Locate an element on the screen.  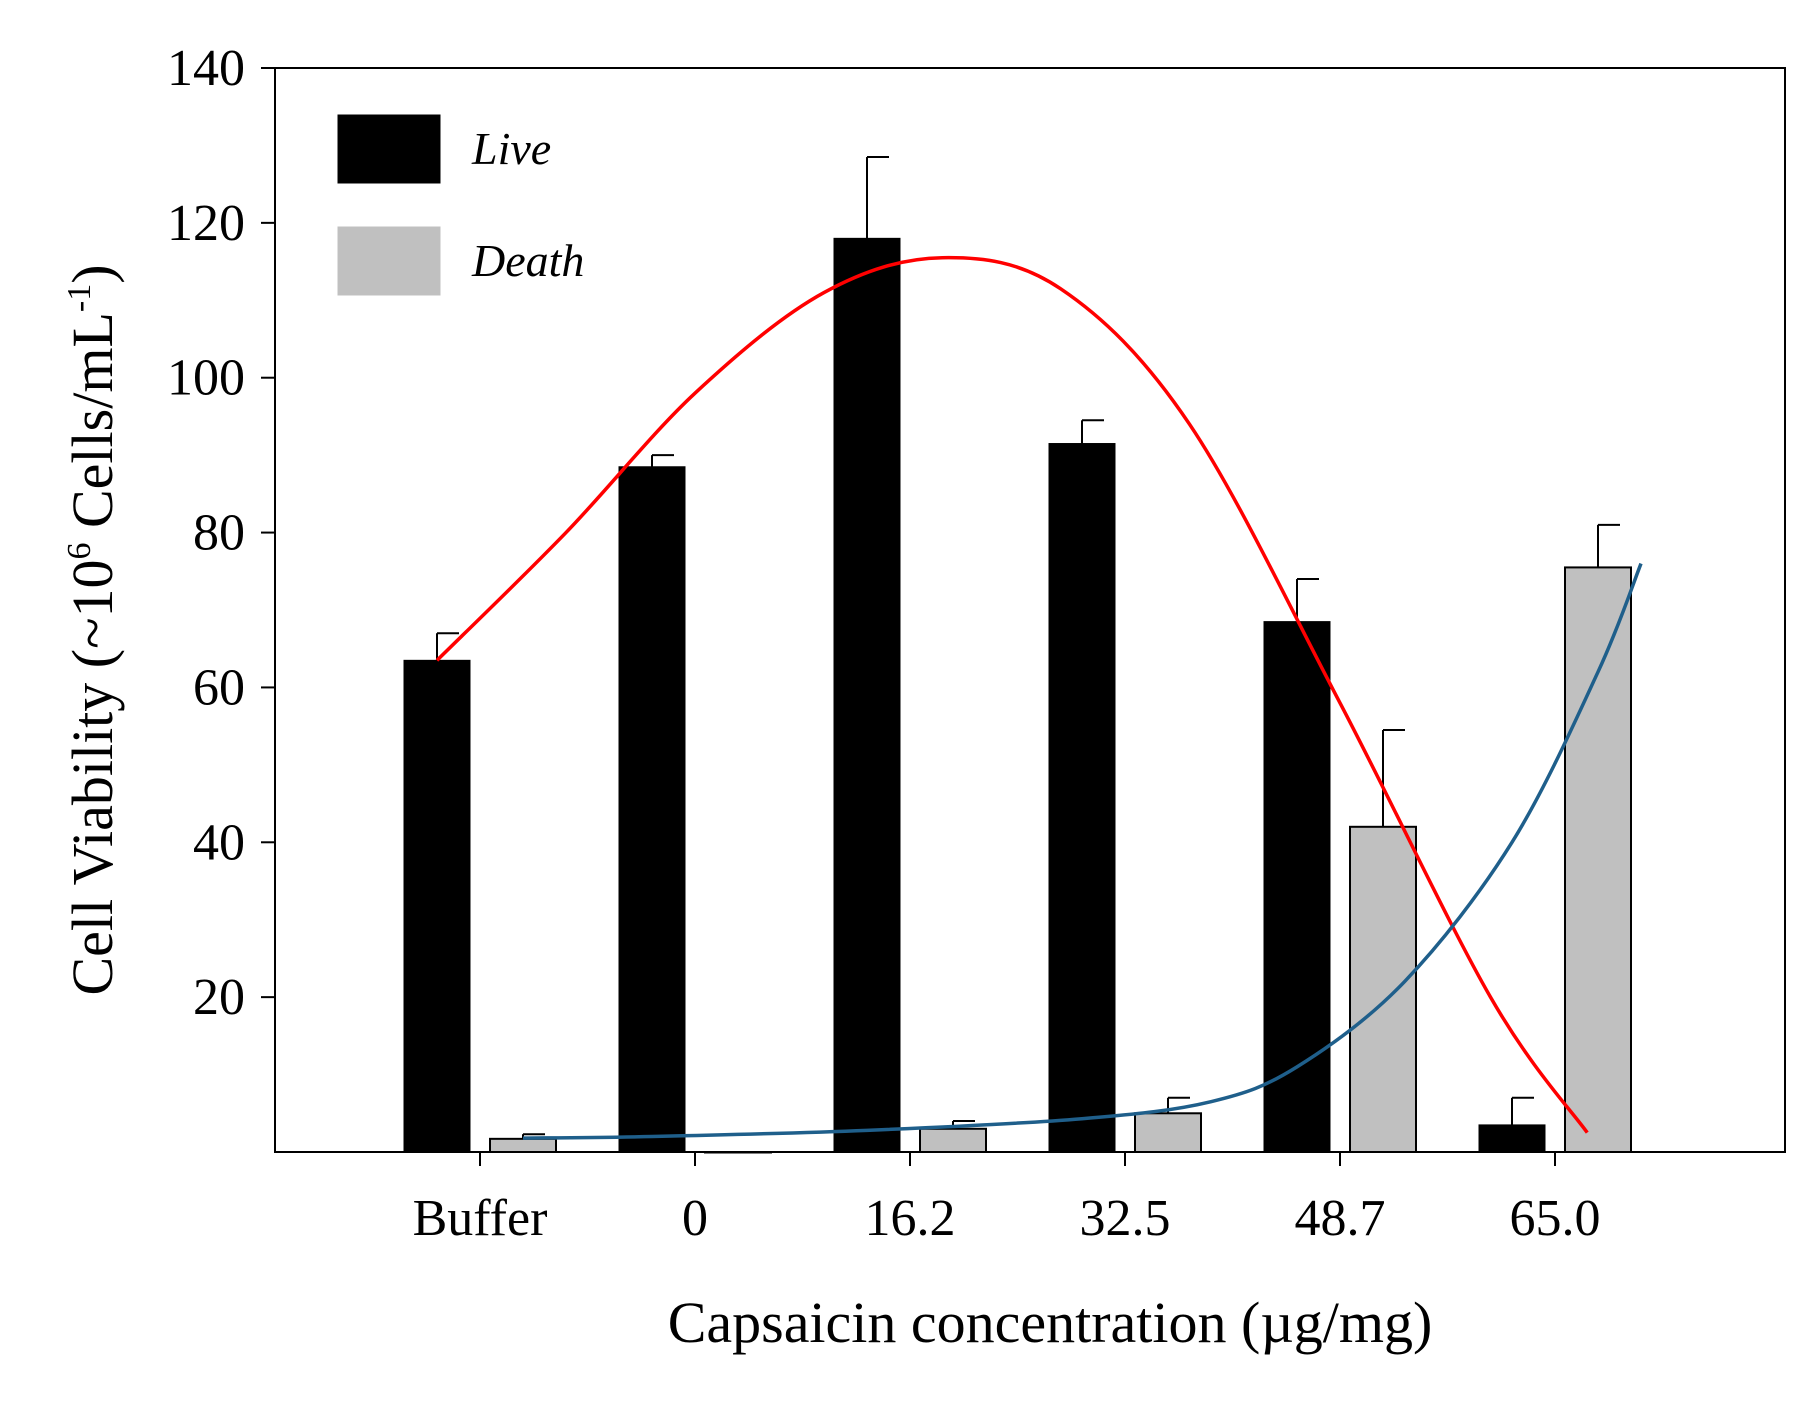
y-axis-title-unit-exponent: -1 is located at coordinates (79, 298).